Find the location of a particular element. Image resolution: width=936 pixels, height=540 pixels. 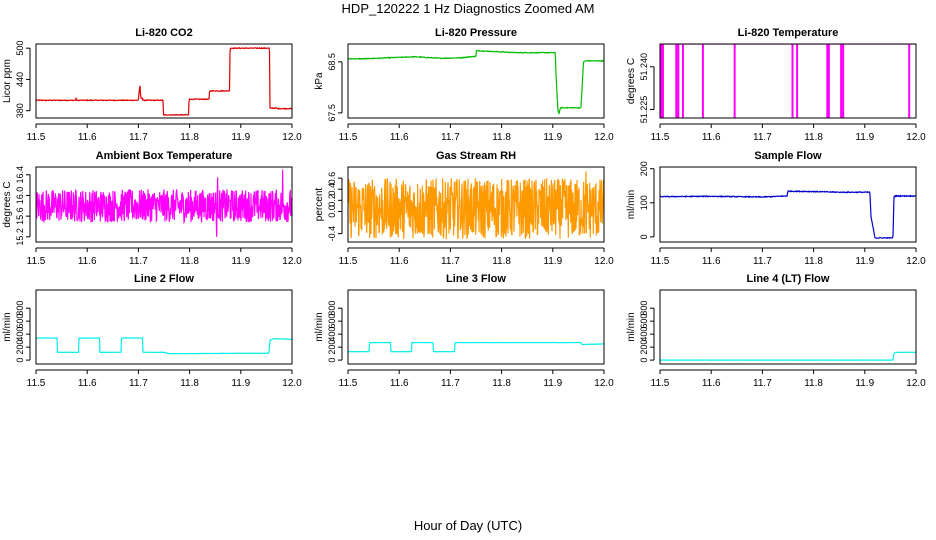

y-tick-label: 68.5 is located at coordinates (332, 62).